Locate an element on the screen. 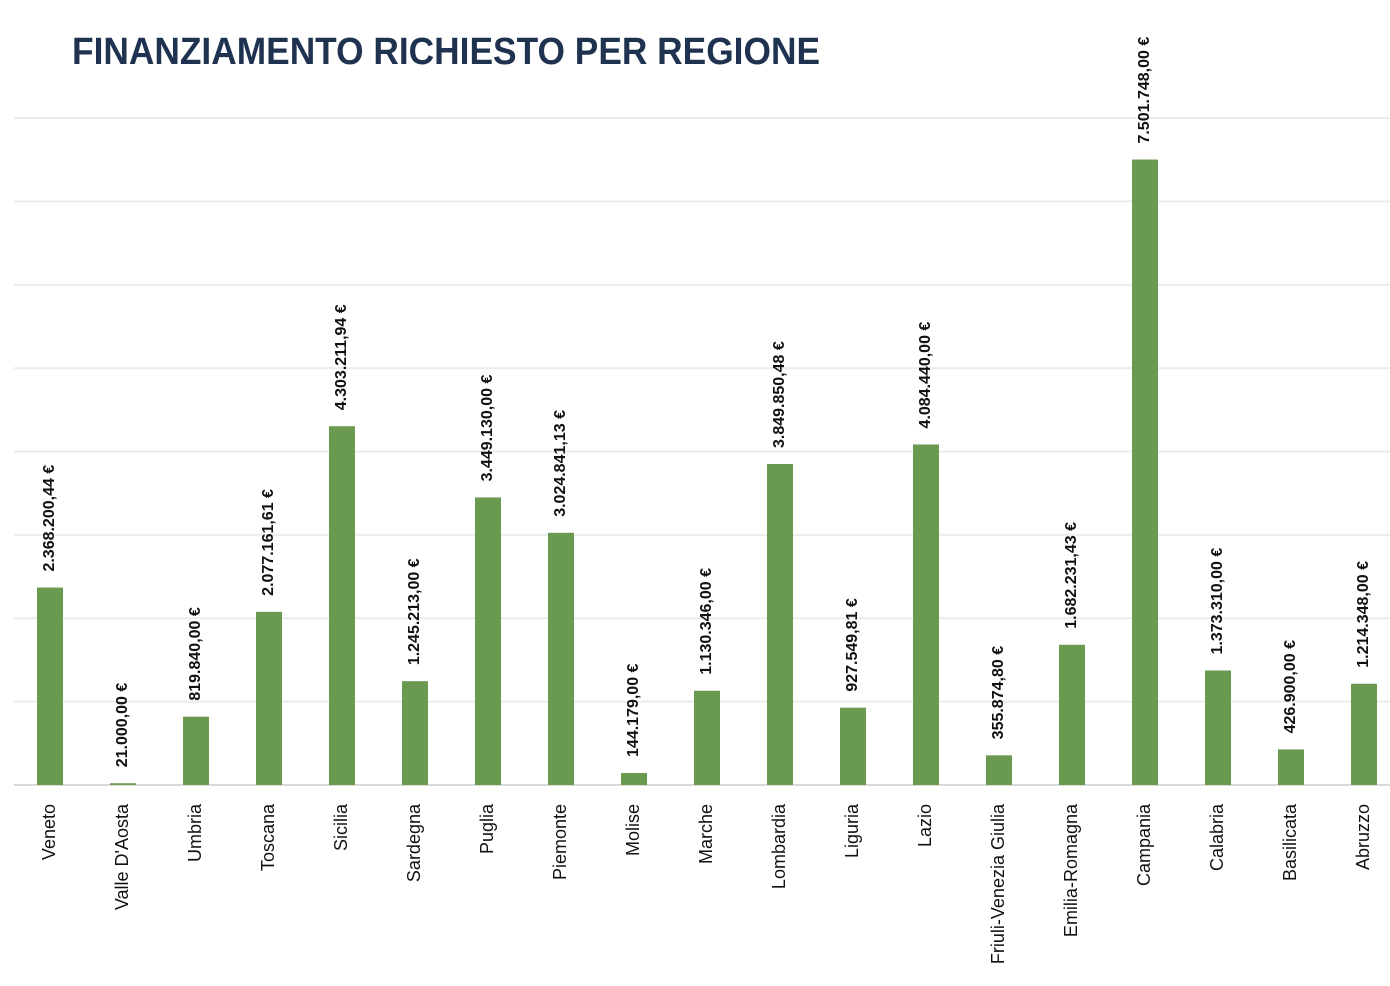 The width and height of the screenshot is (1390, 986). x-tick-label: Liguria is located at coordinates (852, 830).